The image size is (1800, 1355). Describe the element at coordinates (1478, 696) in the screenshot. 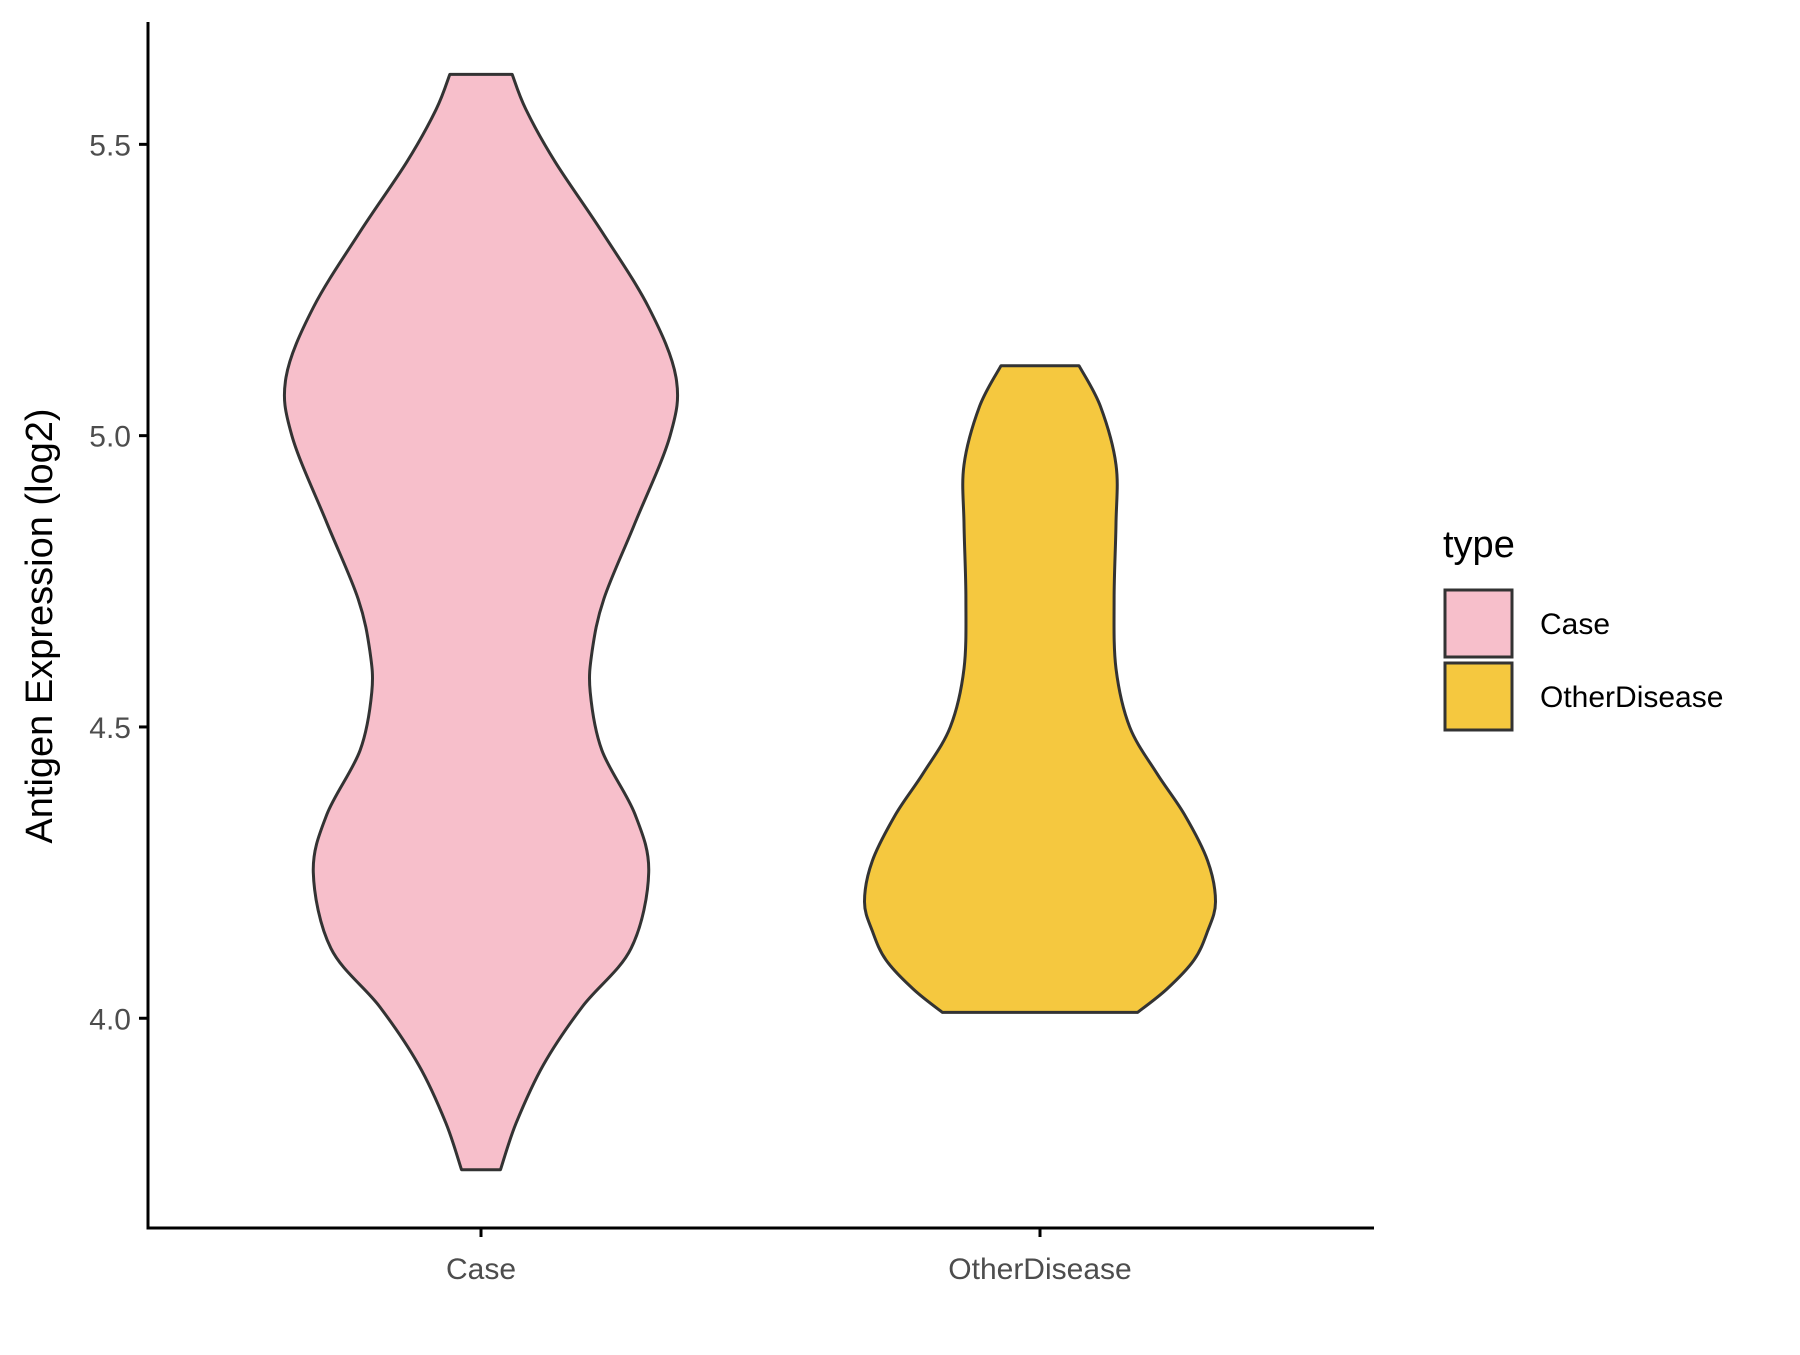

I see `legend-swatch-otherdisease` at that location.